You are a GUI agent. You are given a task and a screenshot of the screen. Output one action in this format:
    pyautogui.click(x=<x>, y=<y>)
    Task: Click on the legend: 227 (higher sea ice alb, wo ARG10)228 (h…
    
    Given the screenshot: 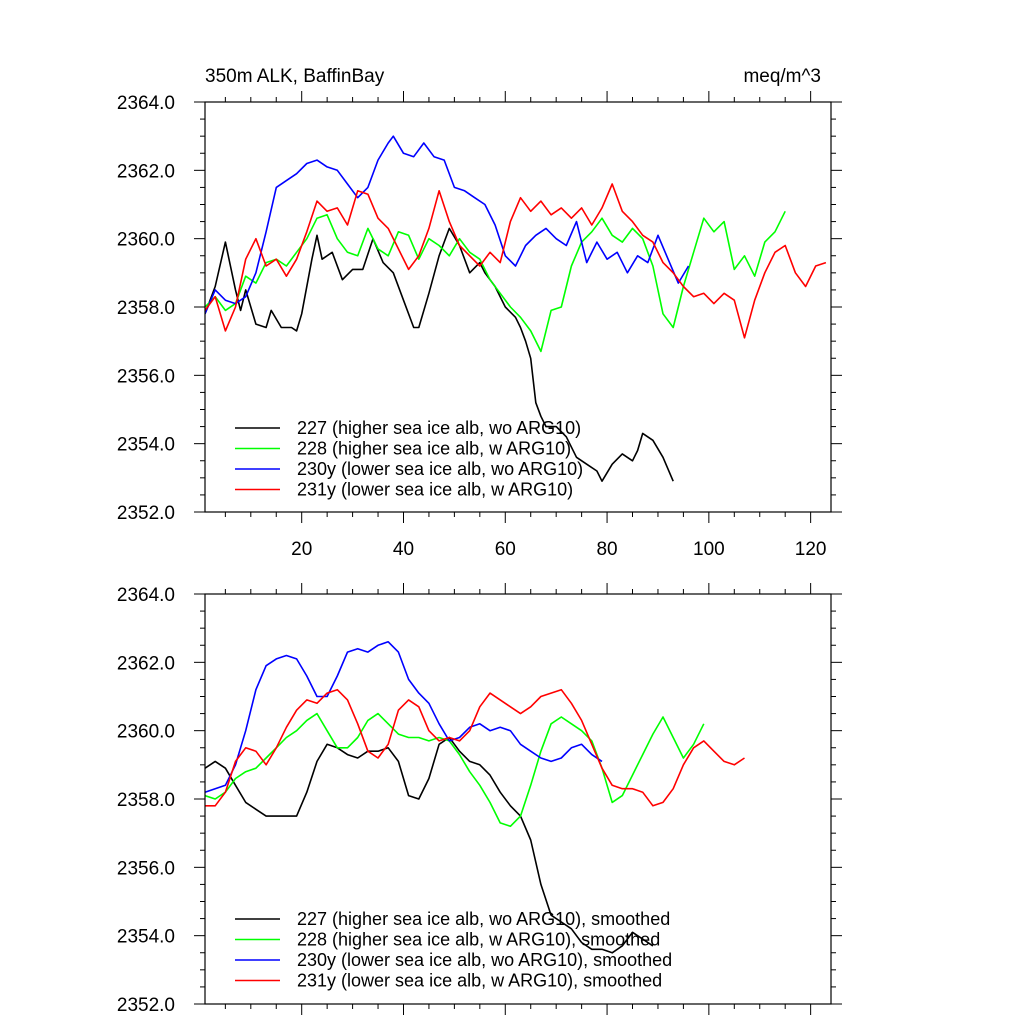 What is the action you would take?
    pyautogui.click(x=409, y=459)
    